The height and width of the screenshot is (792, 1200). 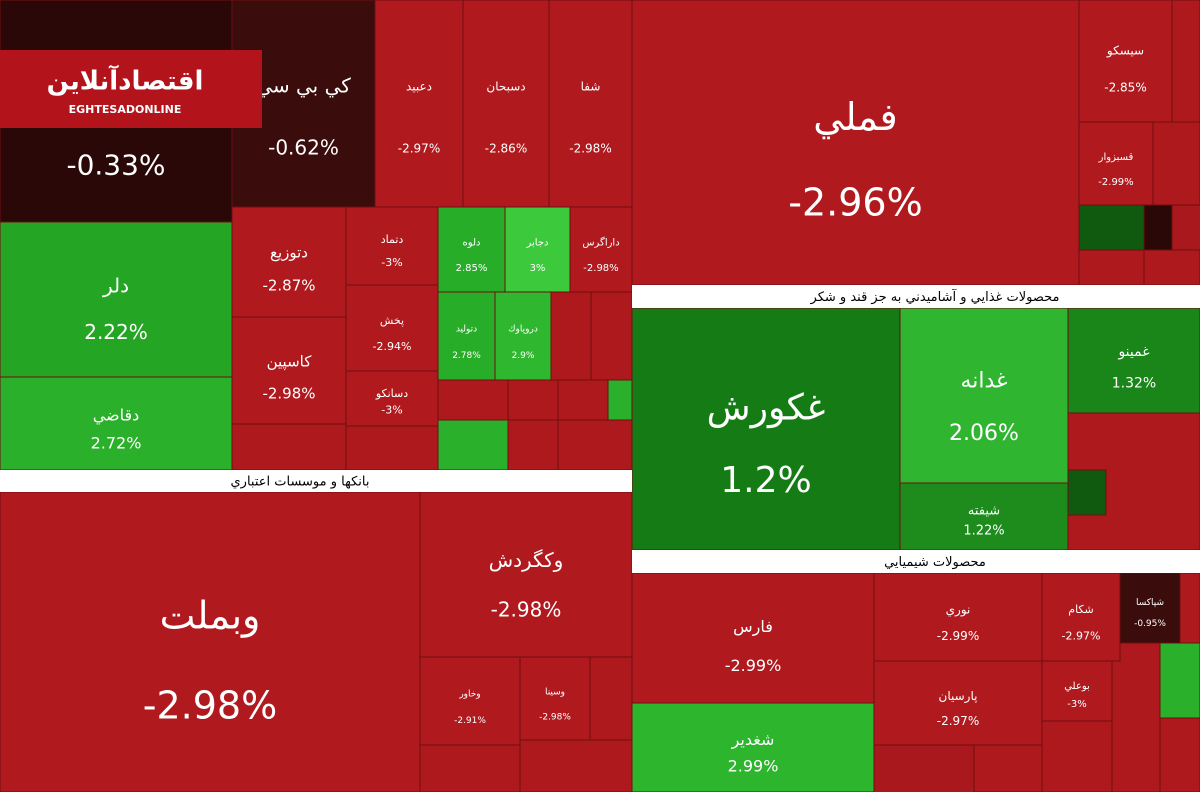 I want to click on tile: پارسيان -2.97%, so click(x=958, y=703).